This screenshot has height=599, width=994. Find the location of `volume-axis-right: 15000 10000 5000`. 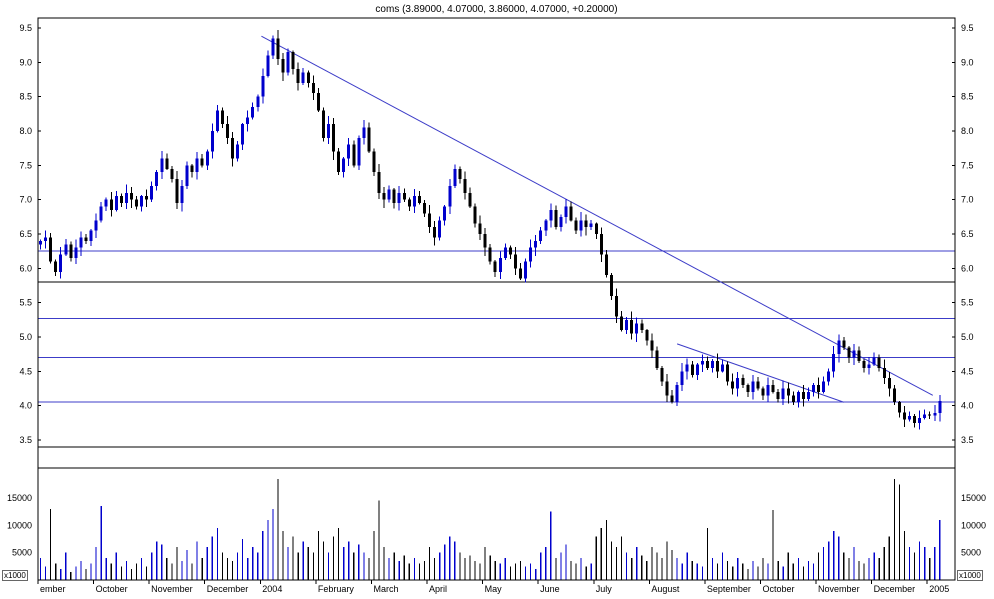

volume-axis-right: 15000 10000 5000 is located at coordinates (973, 525).